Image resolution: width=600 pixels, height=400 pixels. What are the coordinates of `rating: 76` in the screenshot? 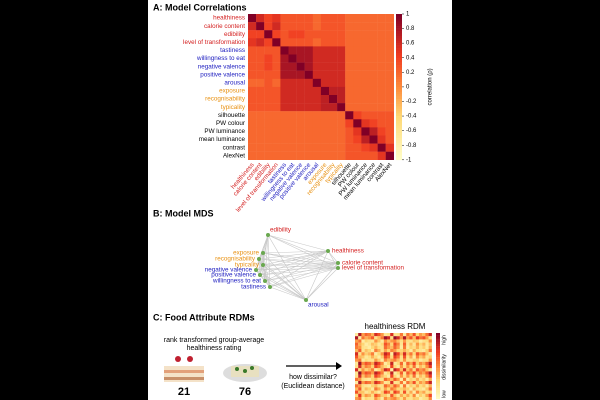 It's located at (245, 392).